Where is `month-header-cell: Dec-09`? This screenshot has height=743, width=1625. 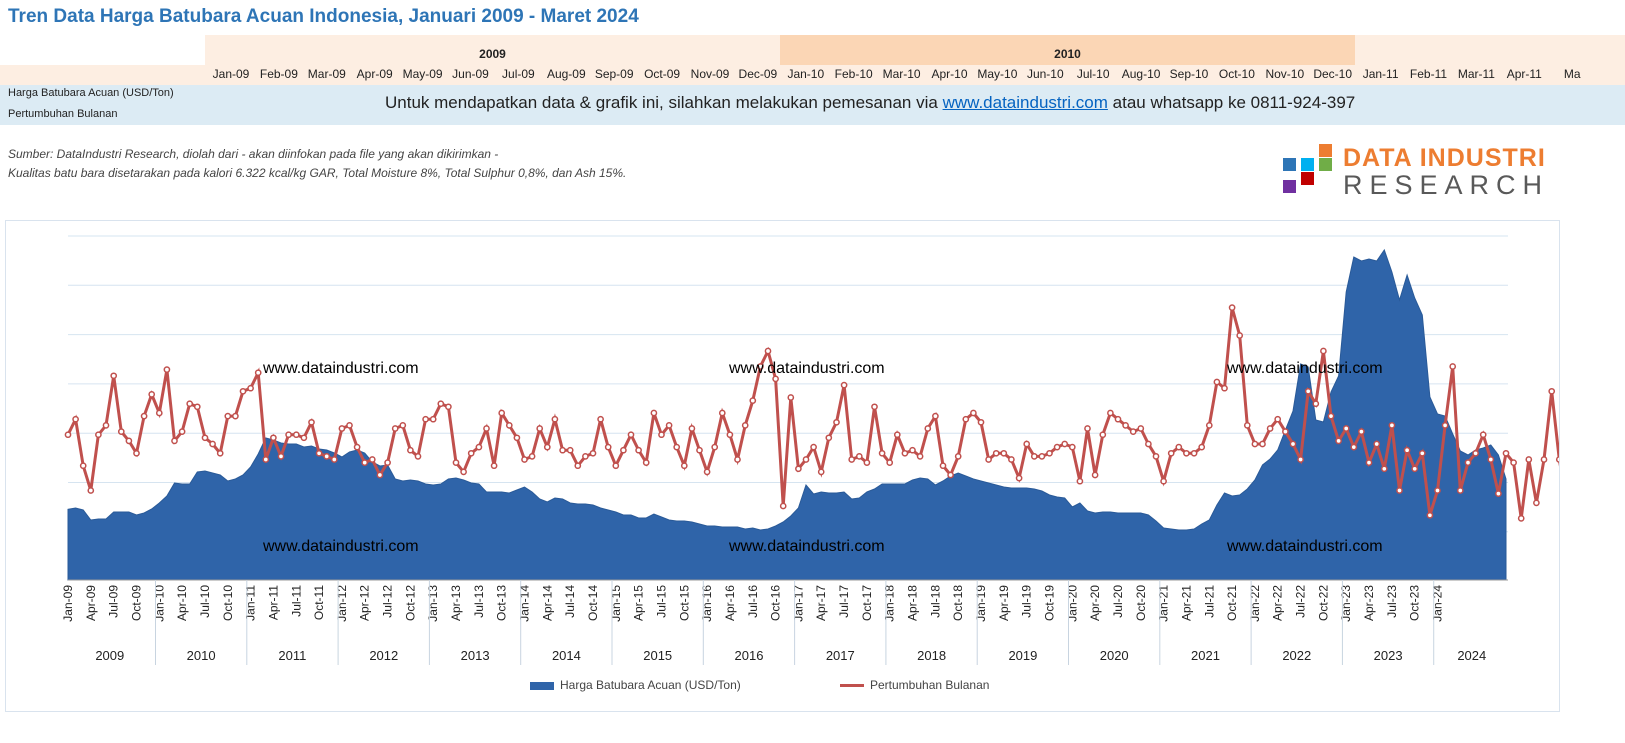
month-header-cell: Dec-09 is located at coordinates (758, 74).